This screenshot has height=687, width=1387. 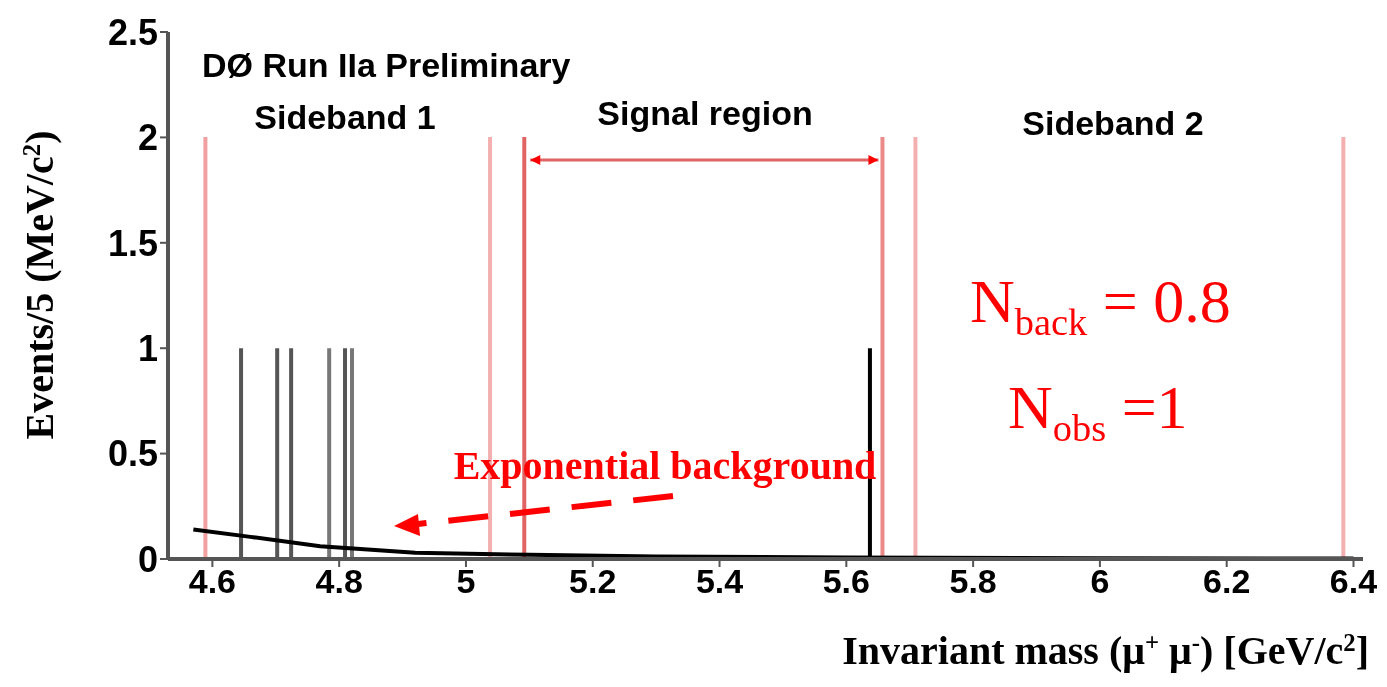 I want to click on x-tick-label: 5.6, so click(x=846, y=581).